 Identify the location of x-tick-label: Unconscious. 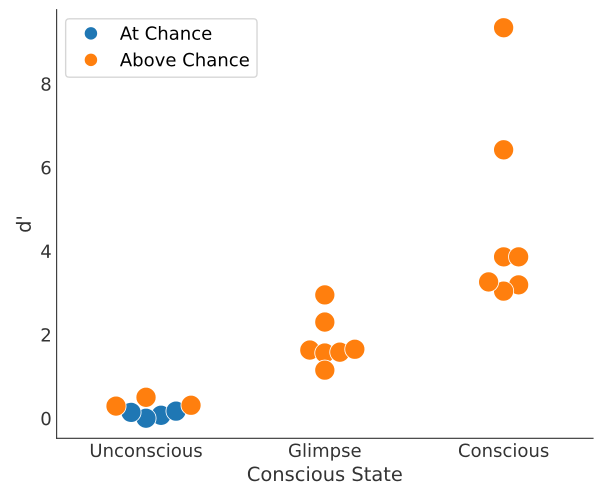
(146, 450).